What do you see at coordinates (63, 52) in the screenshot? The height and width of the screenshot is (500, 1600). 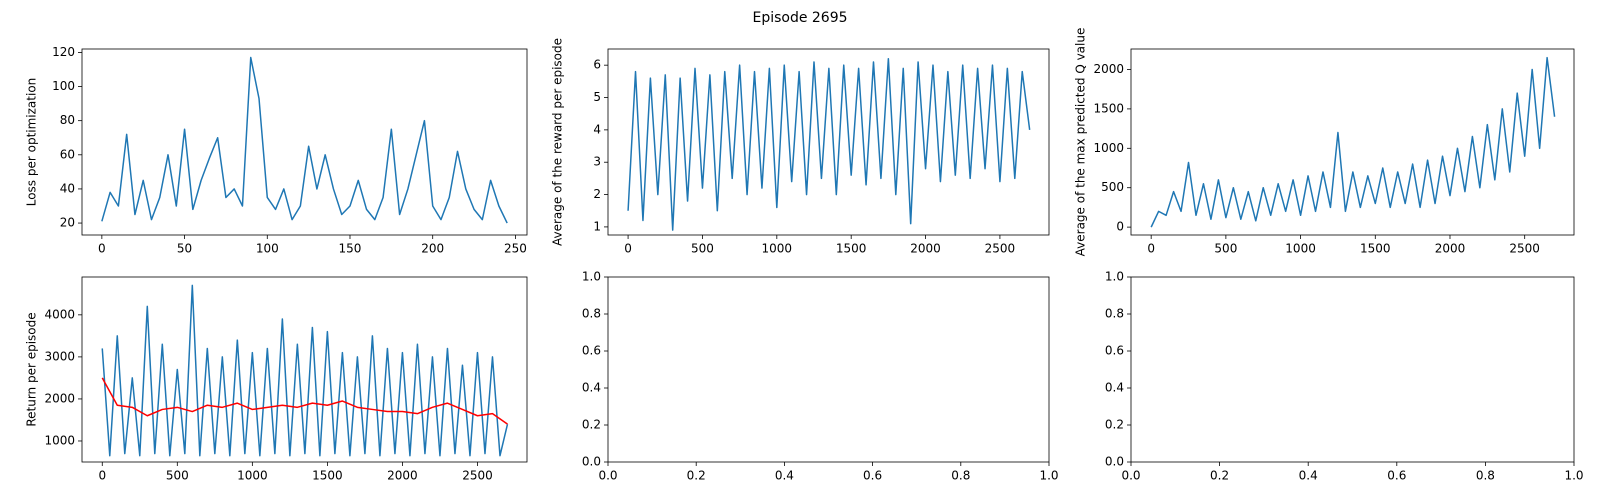 I see `y-tick-label: 120` at bounding box center [63, 52].